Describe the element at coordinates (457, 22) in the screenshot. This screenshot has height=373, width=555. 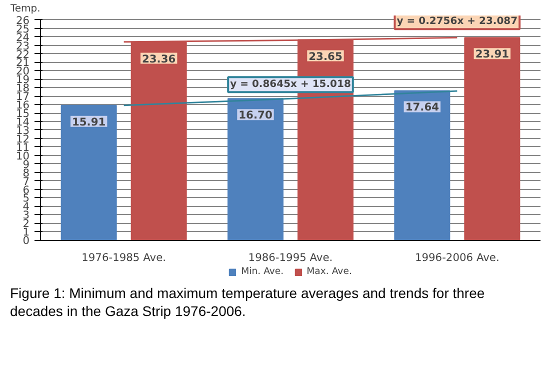
I see `annotation: y = 0.2756x + 23.087` at that location.